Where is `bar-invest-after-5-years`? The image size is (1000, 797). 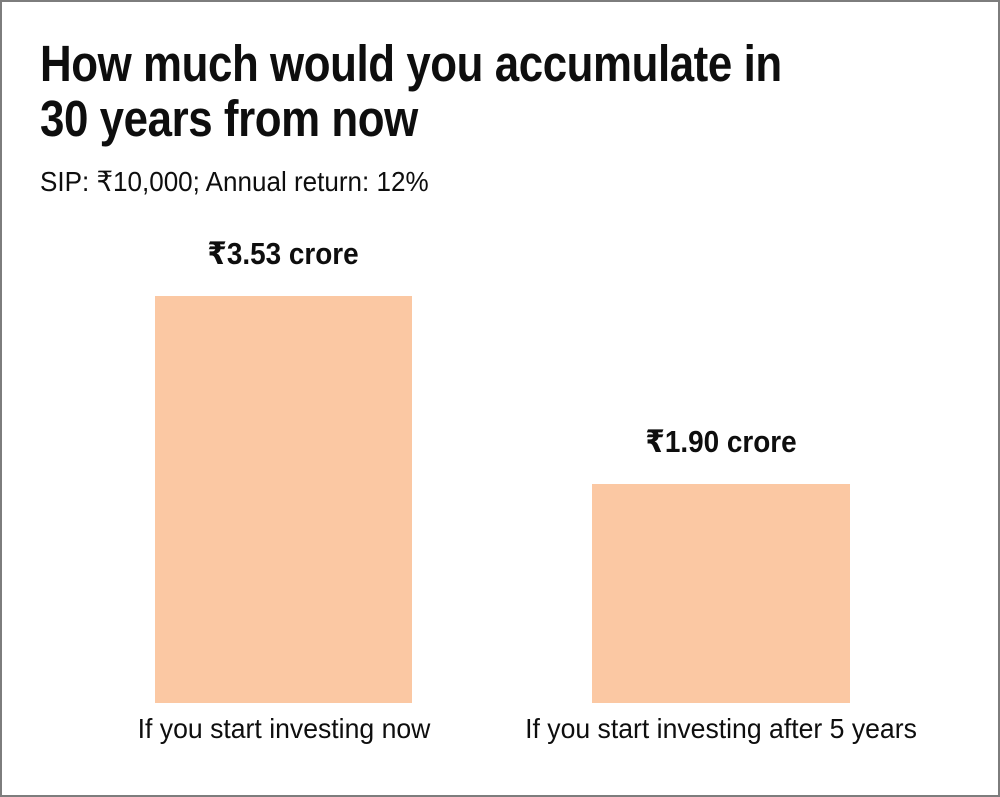 bar-invest-after-5-years is located at coordinates (721, 593).